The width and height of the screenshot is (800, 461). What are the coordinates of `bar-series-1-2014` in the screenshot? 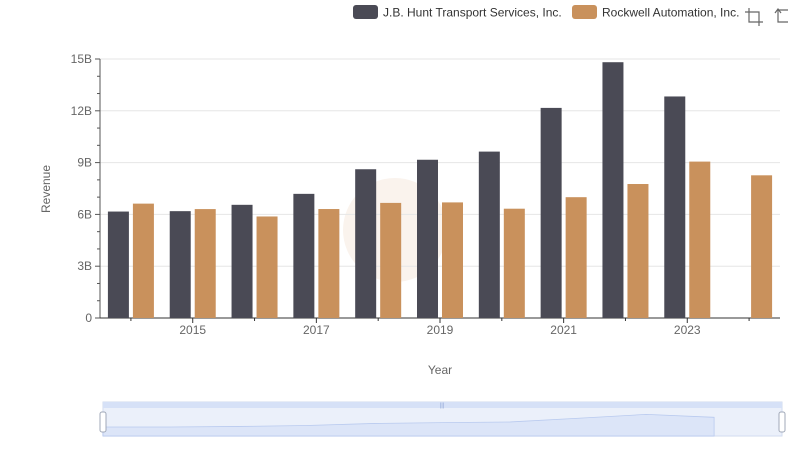 It's located at (118, 264).